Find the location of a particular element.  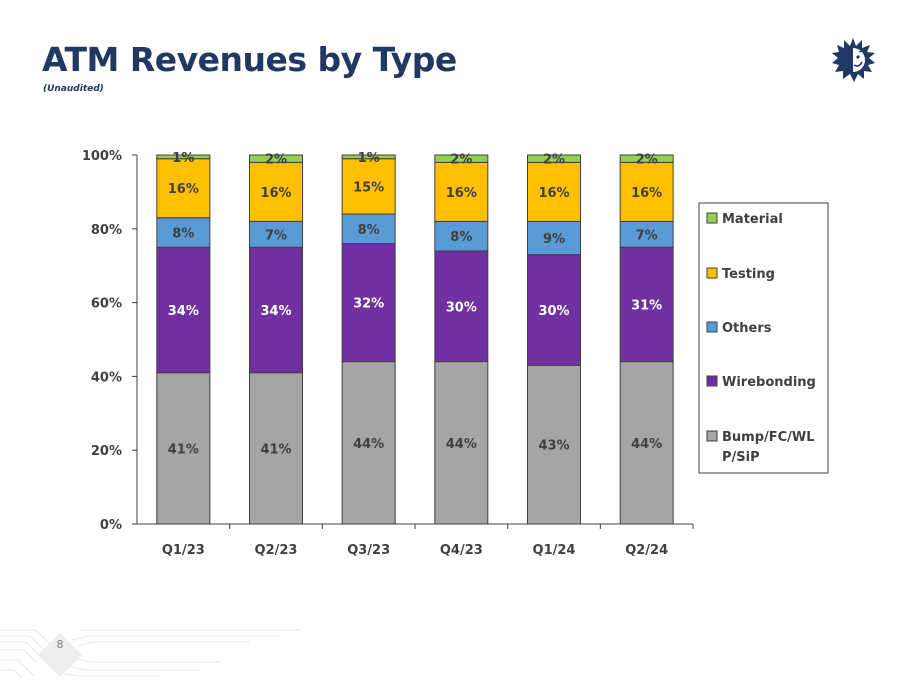

x-tick-label: Q4/23 is located at coordinates (461, 550).